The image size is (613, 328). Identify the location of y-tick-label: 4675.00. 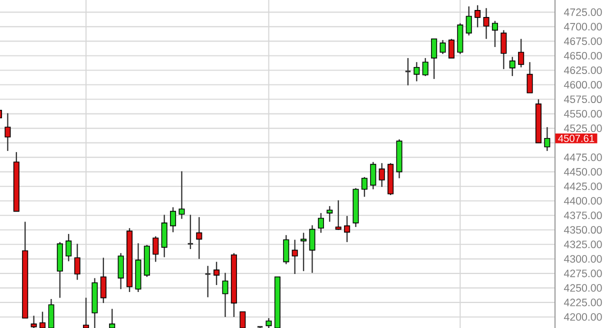
(583, 41).